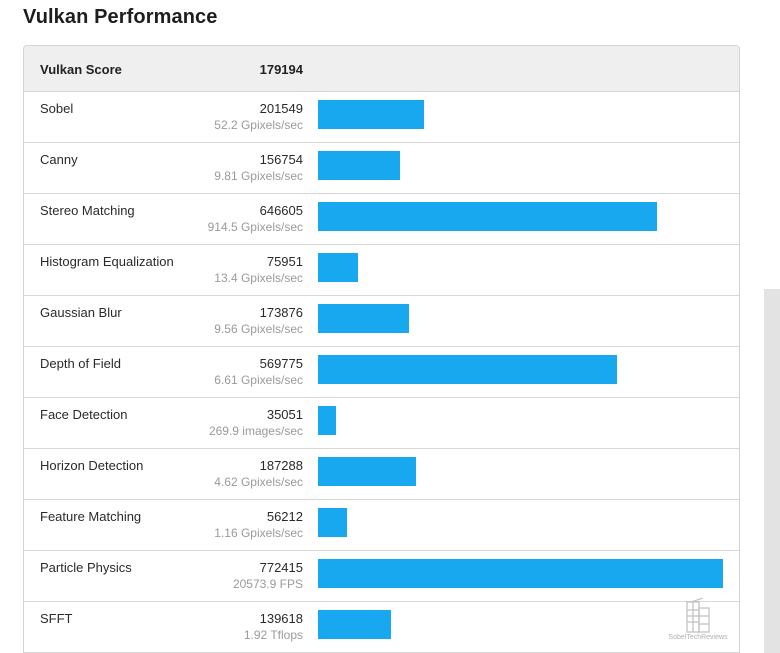 The image size is (780, 653). I want to click on benchmark-rate: 1.16 Gpixels/sec, so click(258, 533).